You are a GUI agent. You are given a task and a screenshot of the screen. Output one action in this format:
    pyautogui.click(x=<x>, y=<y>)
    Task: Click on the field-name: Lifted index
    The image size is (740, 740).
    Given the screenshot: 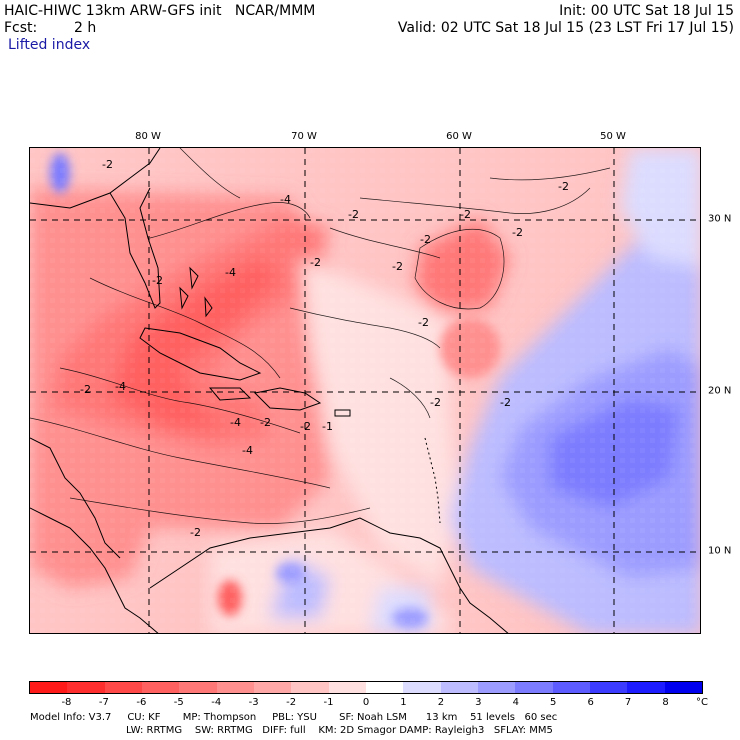 What is the action you would take?
    pyautogui.click(x=49, y=45)
    